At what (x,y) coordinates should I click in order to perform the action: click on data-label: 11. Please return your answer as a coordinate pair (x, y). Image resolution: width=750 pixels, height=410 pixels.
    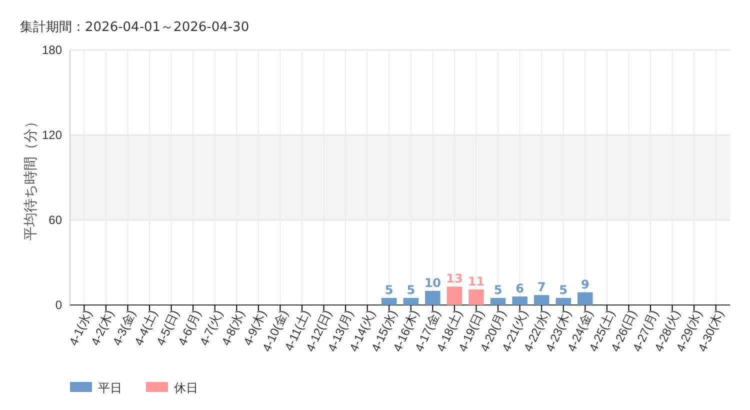
    Looking at the image, I should click on (476, 281).